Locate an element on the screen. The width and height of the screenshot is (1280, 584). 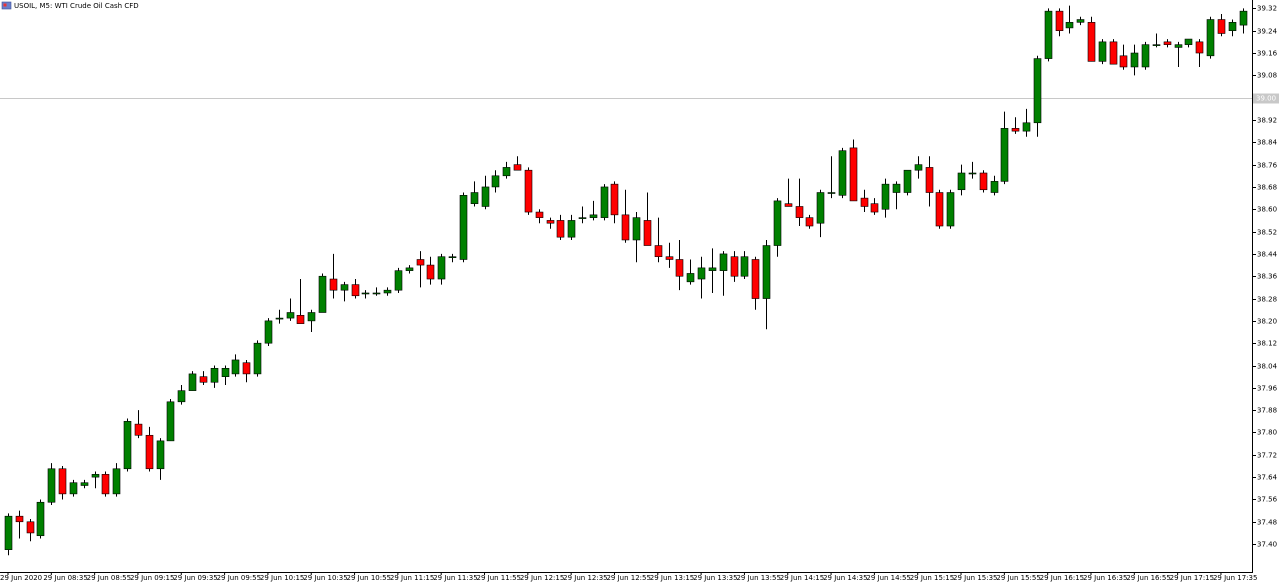
y-tick-label: 39.16 is located at coordinates (1267, 54).